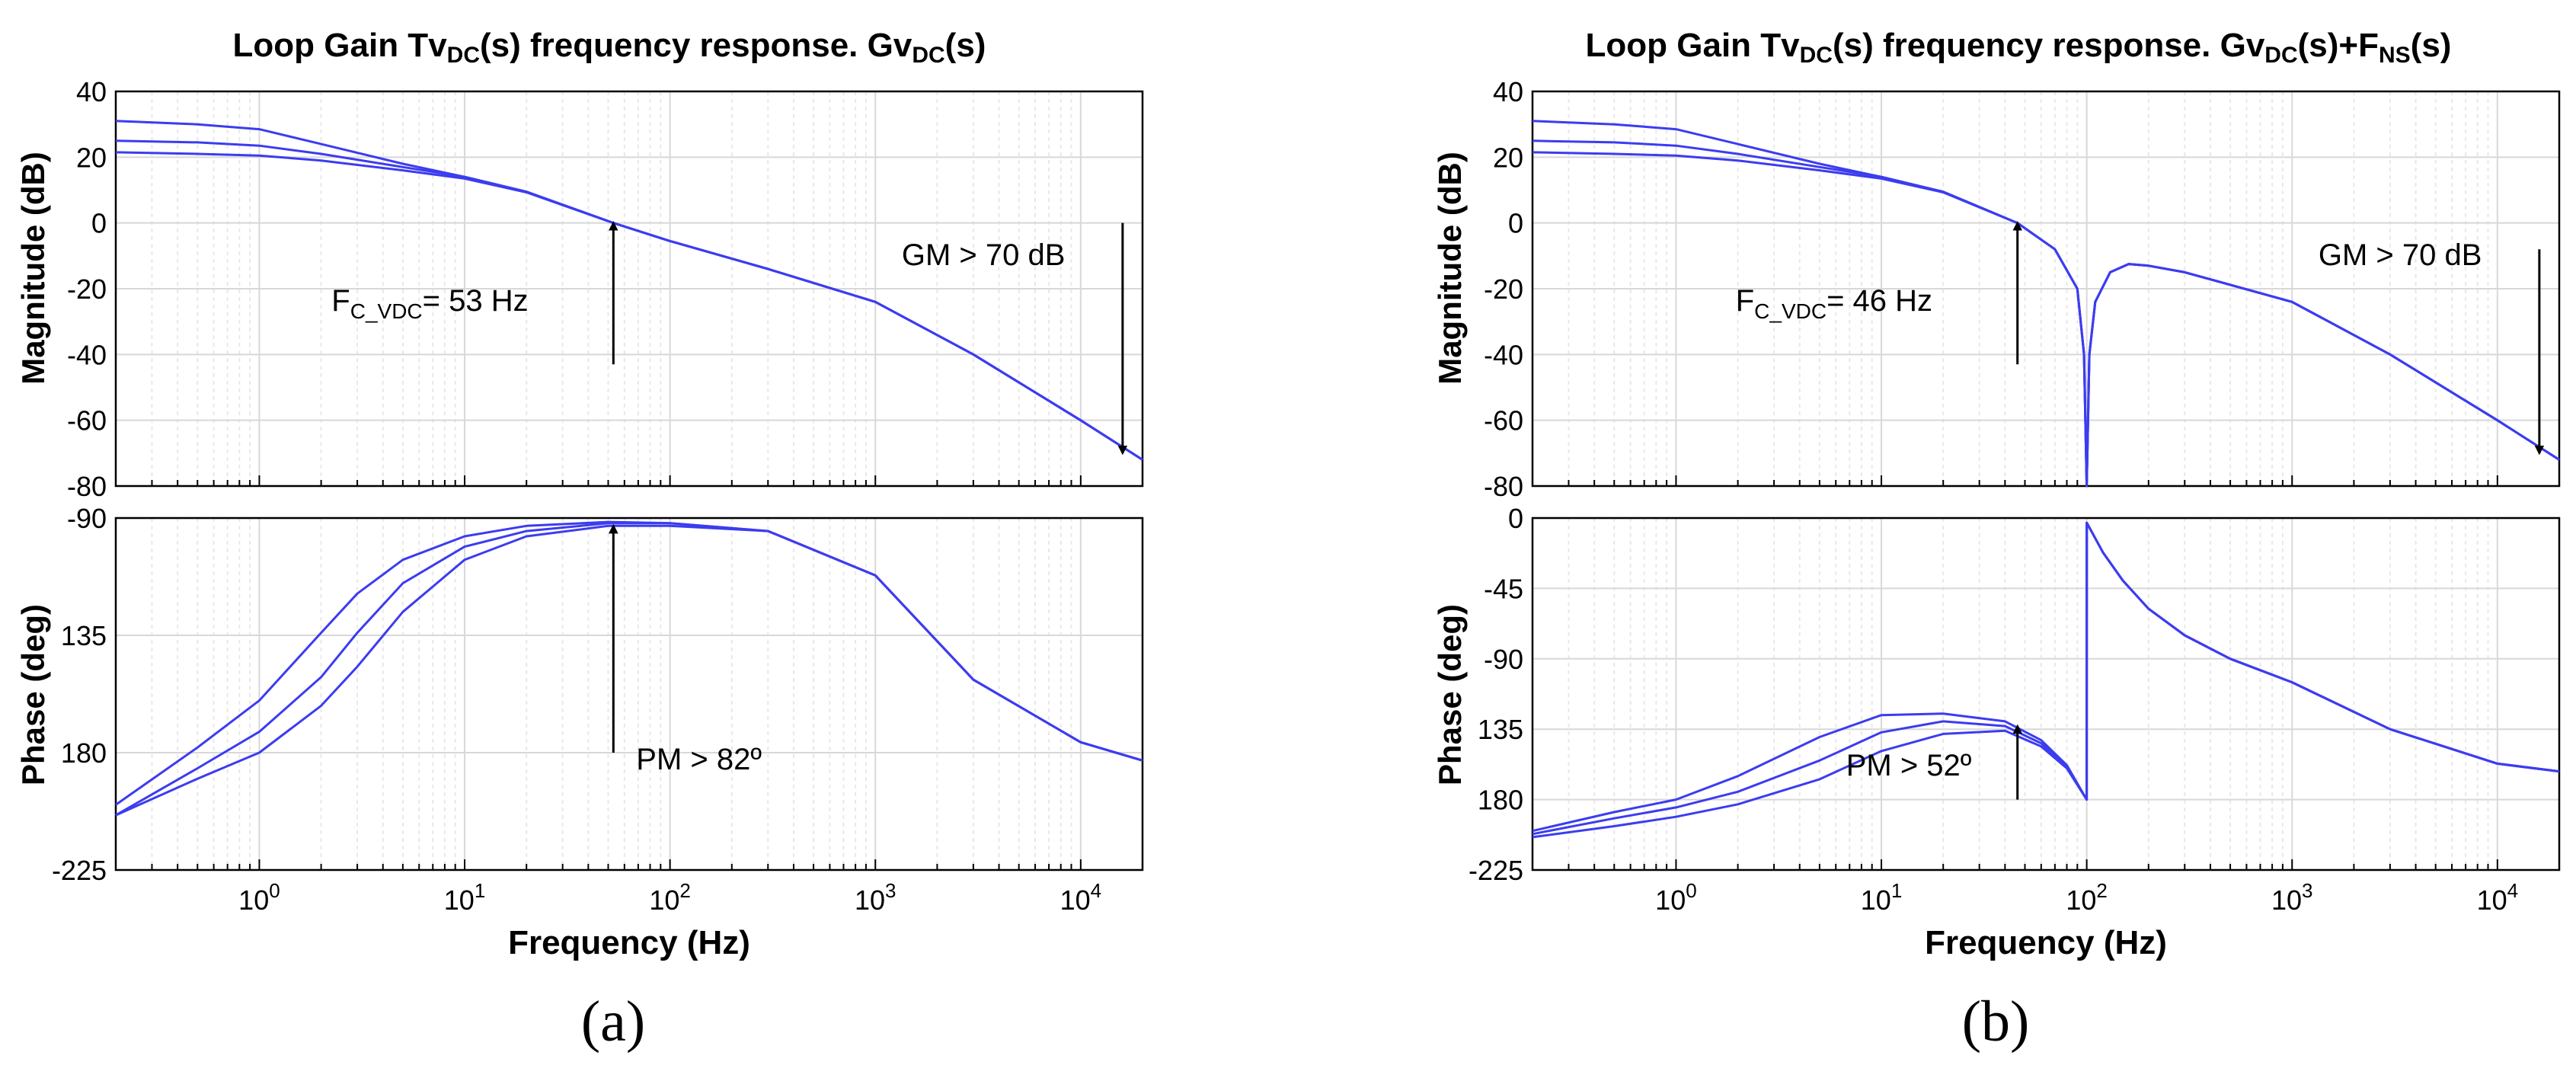 Image resolution: width=2576 pixels, height=1081 pixels. Describe the element at coordinates (92, 92) in the screenshot. I see `panel-a-magnitude-ytick-label: 40` at that location.